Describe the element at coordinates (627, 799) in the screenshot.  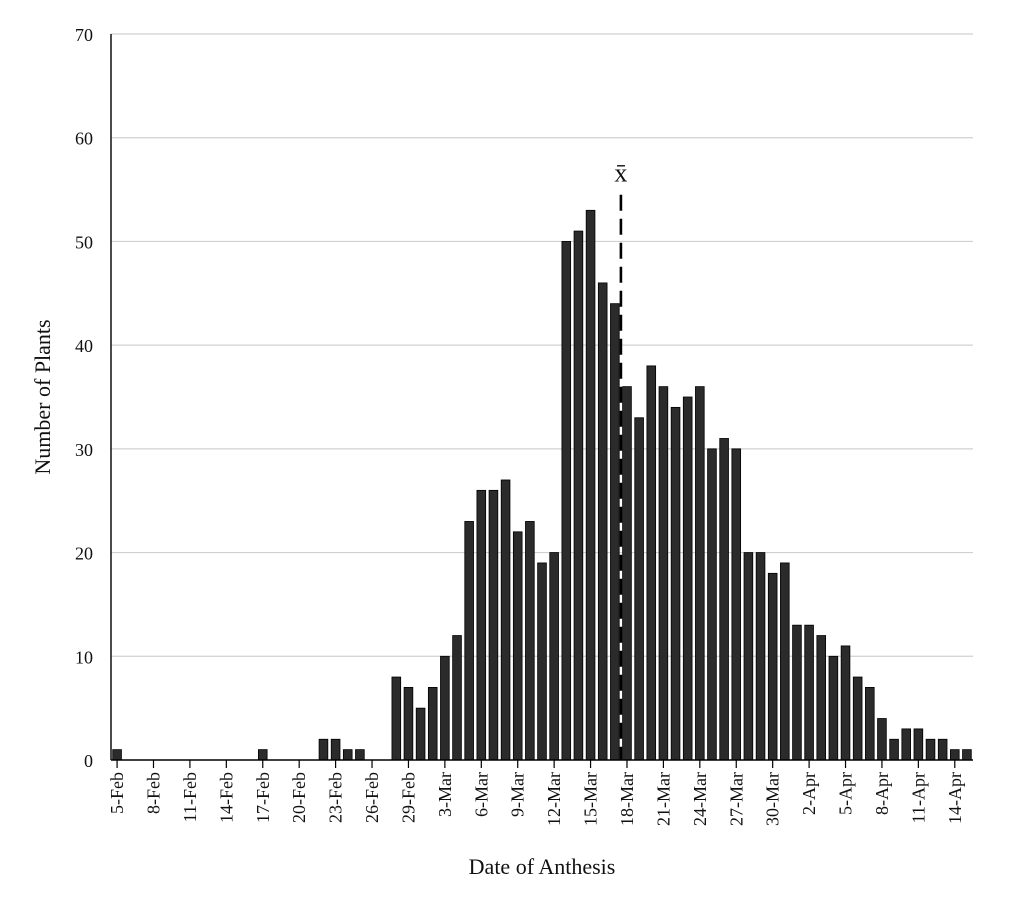
I see `x-tick-label: 18-Mar` at that location.